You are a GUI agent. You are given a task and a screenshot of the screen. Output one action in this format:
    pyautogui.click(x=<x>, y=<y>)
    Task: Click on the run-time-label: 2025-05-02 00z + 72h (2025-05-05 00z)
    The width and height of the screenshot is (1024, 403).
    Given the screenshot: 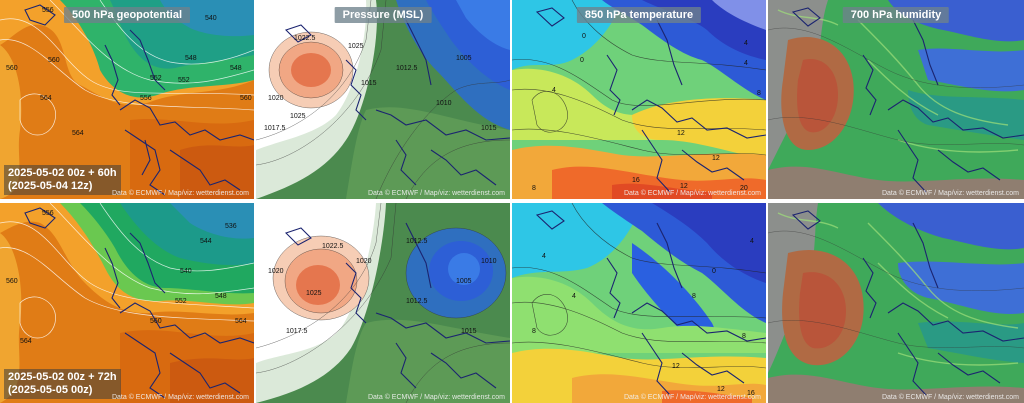 What is the action you would take?
    pyautogui.click(x=62, y=384)
    